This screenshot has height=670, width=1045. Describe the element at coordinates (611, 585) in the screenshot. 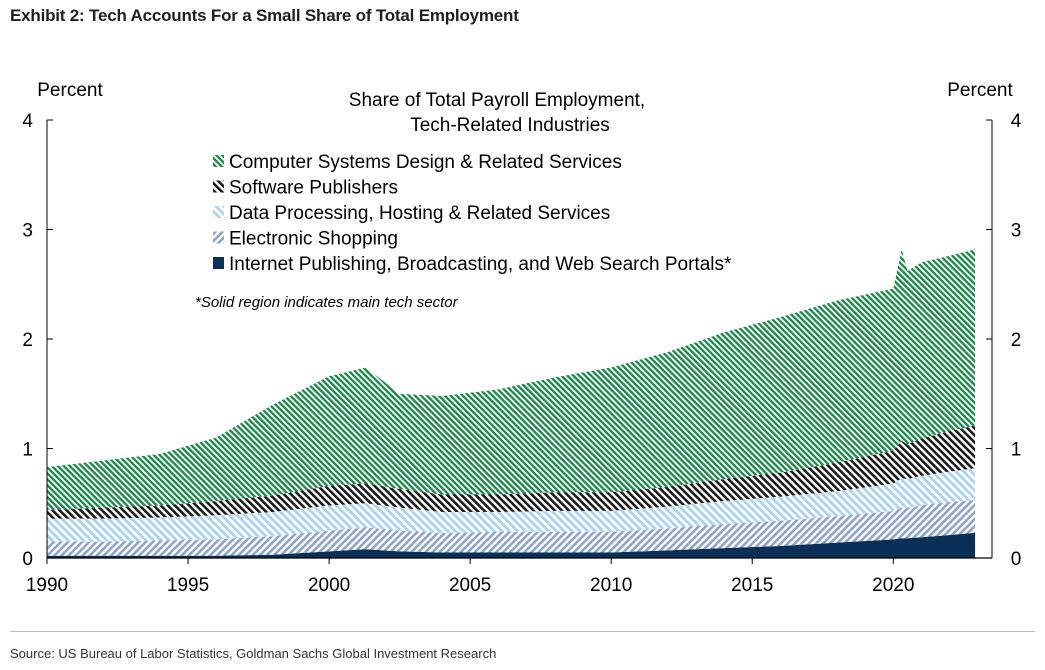

I see `x-tick-label: 2010` at that location.